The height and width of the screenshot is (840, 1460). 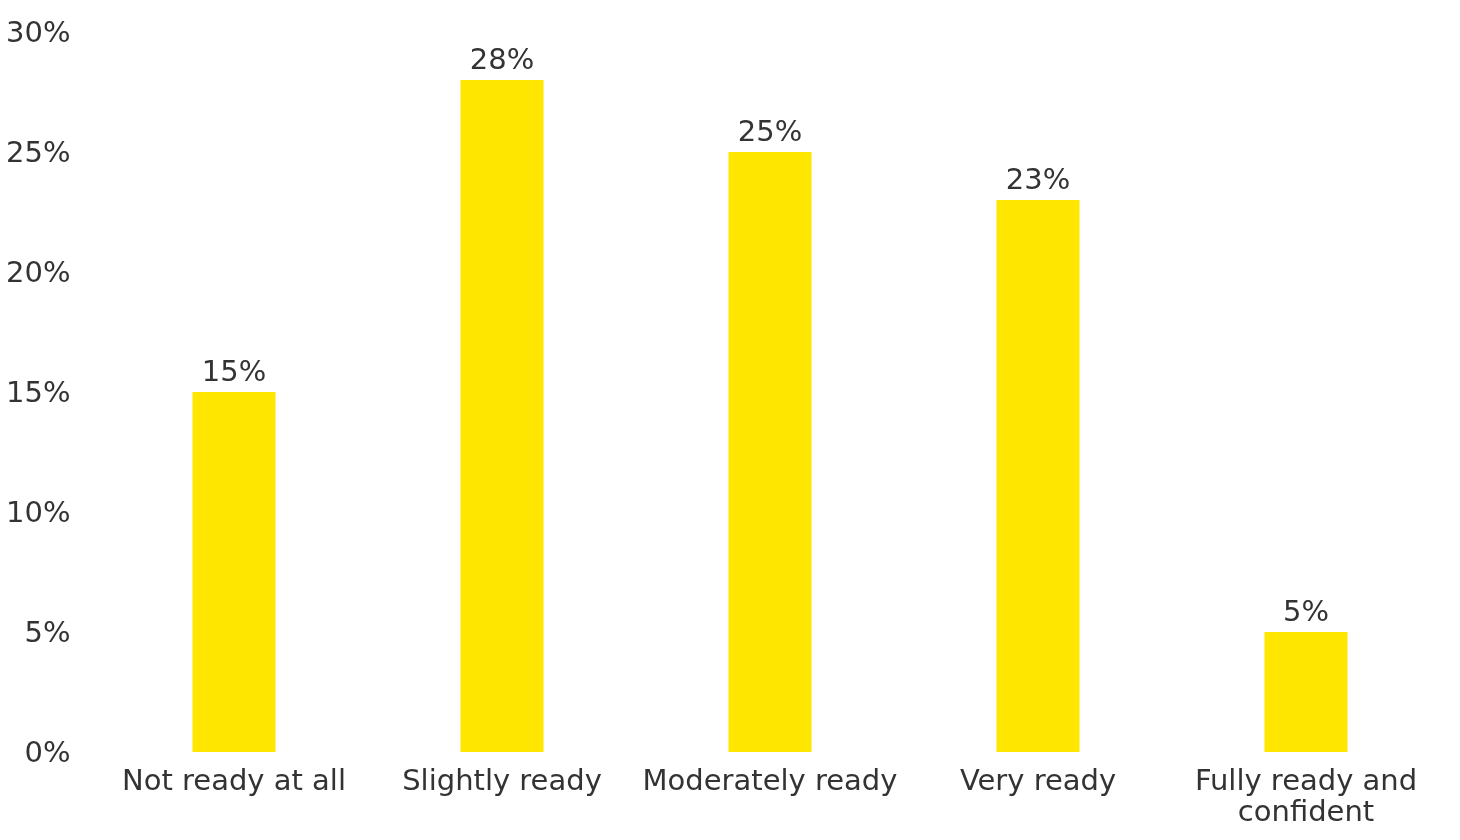 What do you see at coordinates (770, 779) in the screenshot?
I see `x-tick-label: Moderately ready` at bounding box center [770, 779].